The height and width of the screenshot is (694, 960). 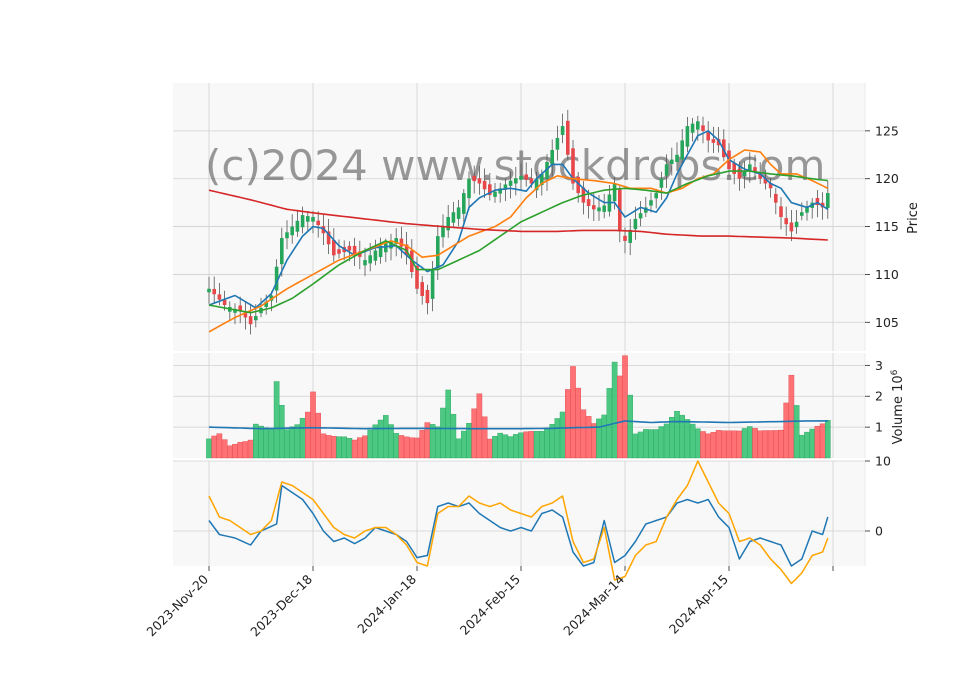 What do you see at coordinates (887, 226) in the screenshot?
I see `price-tick-label: 115` at bounding box center [887, 226].